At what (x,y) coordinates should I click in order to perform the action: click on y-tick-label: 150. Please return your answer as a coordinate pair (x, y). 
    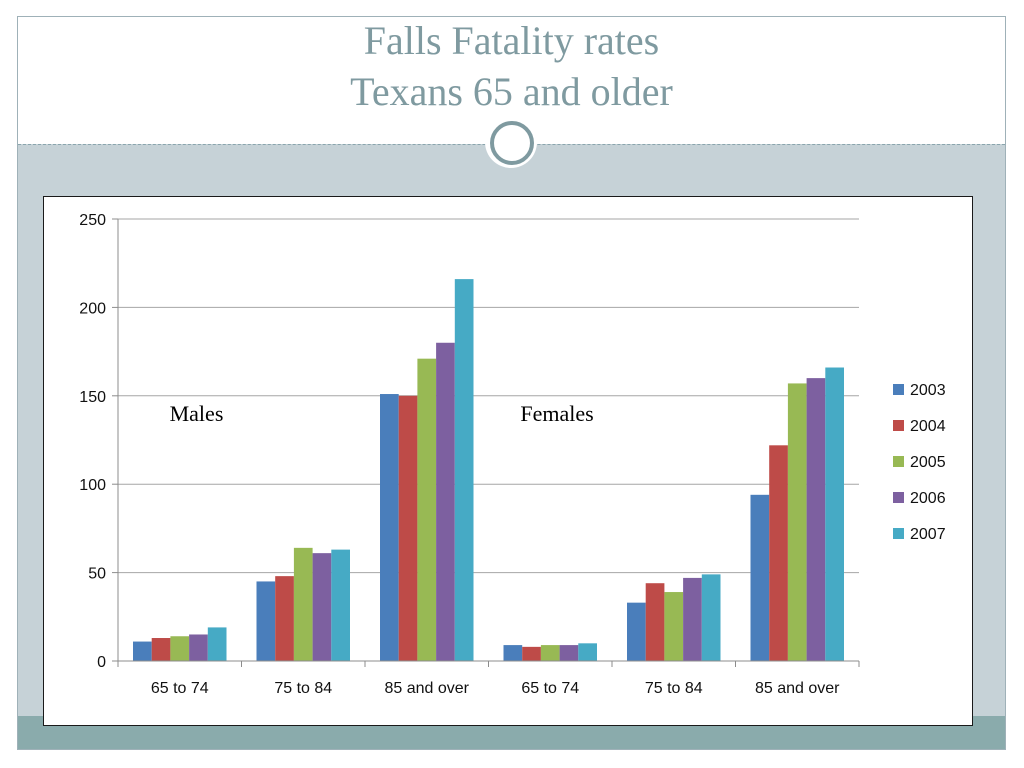
    Looking at the image, I should click on (92, 397).